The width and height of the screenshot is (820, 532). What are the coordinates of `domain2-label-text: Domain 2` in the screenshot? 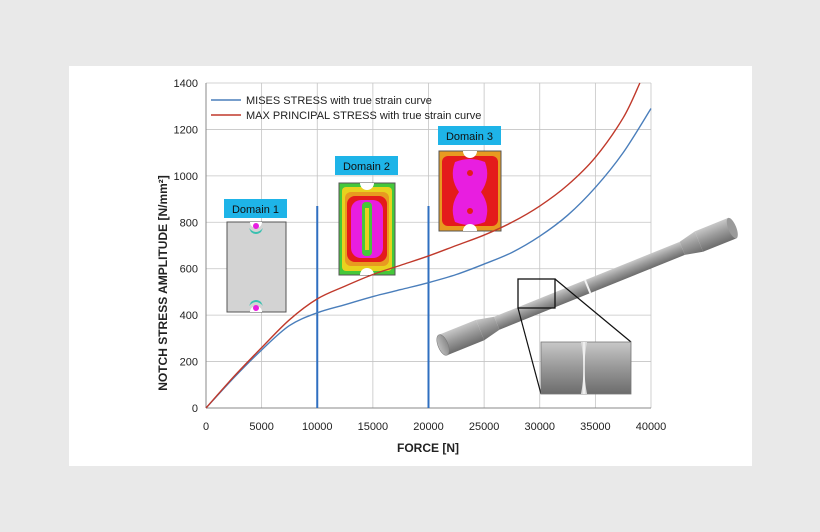 It's located at (366, 167).